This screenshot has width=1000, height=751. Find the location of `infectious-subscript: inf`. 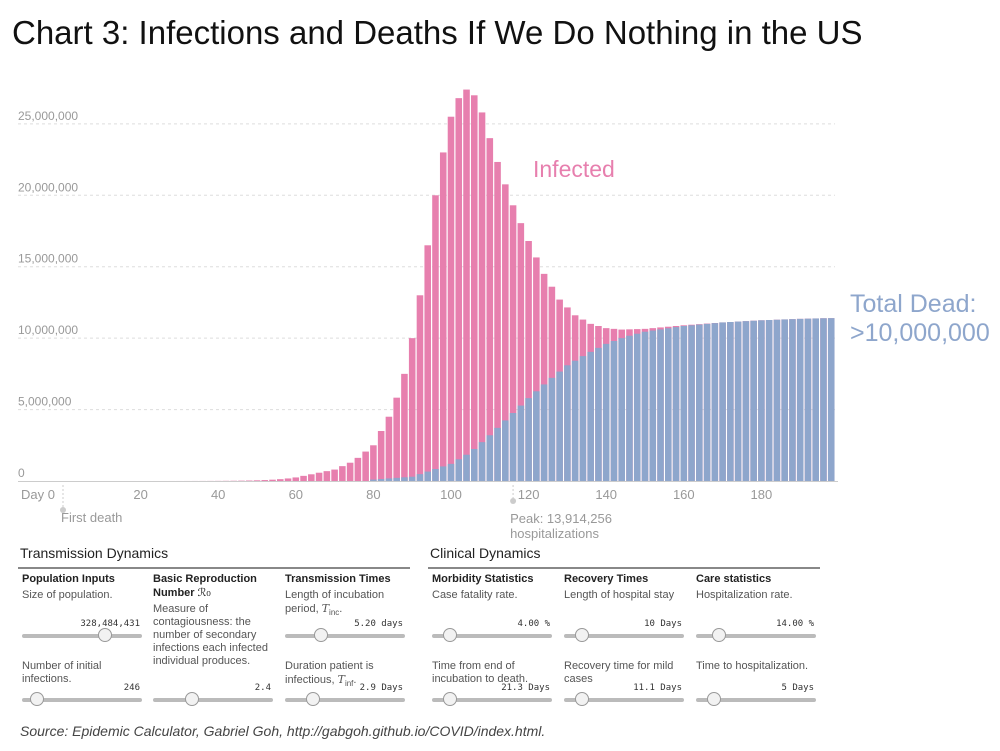

infectious-subscript: inf is located at coordinates (349, 684).